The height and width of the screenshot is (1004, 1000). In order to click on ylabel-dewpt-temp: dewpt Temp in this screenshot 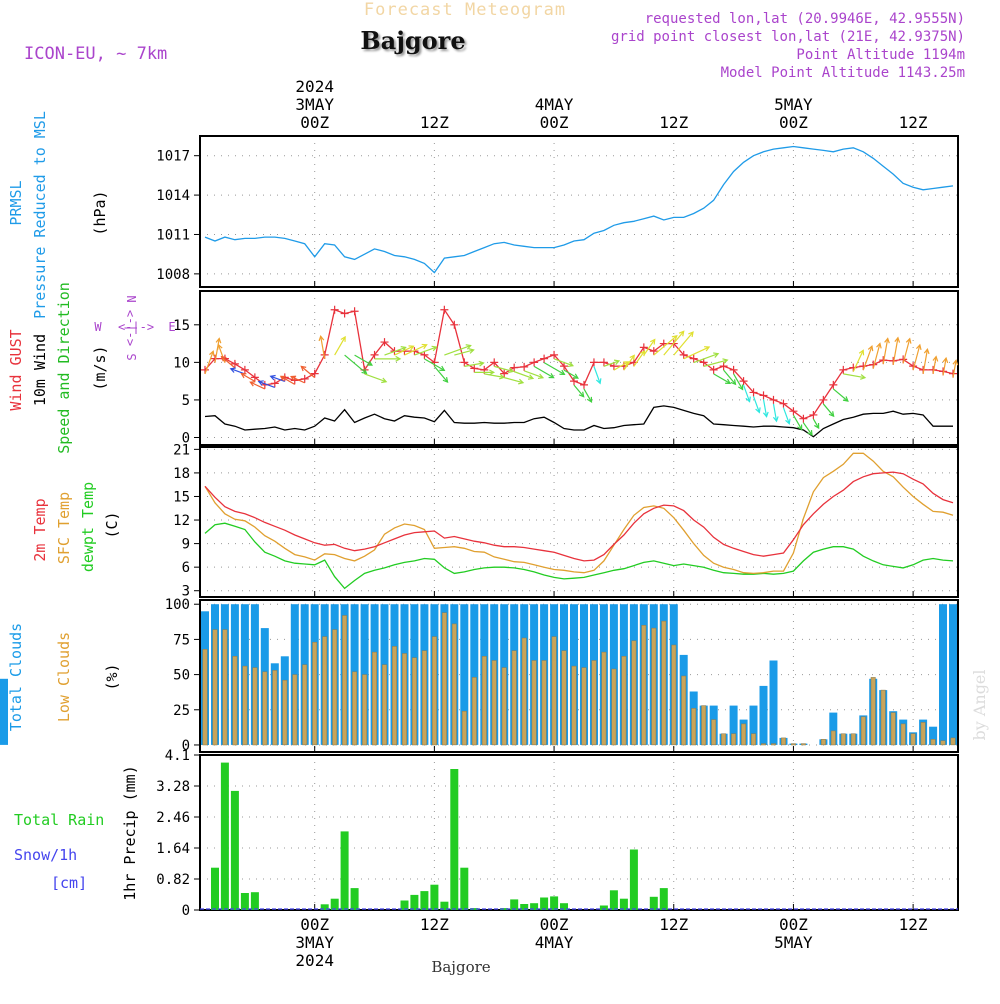, I will do `click(88, 527)`.